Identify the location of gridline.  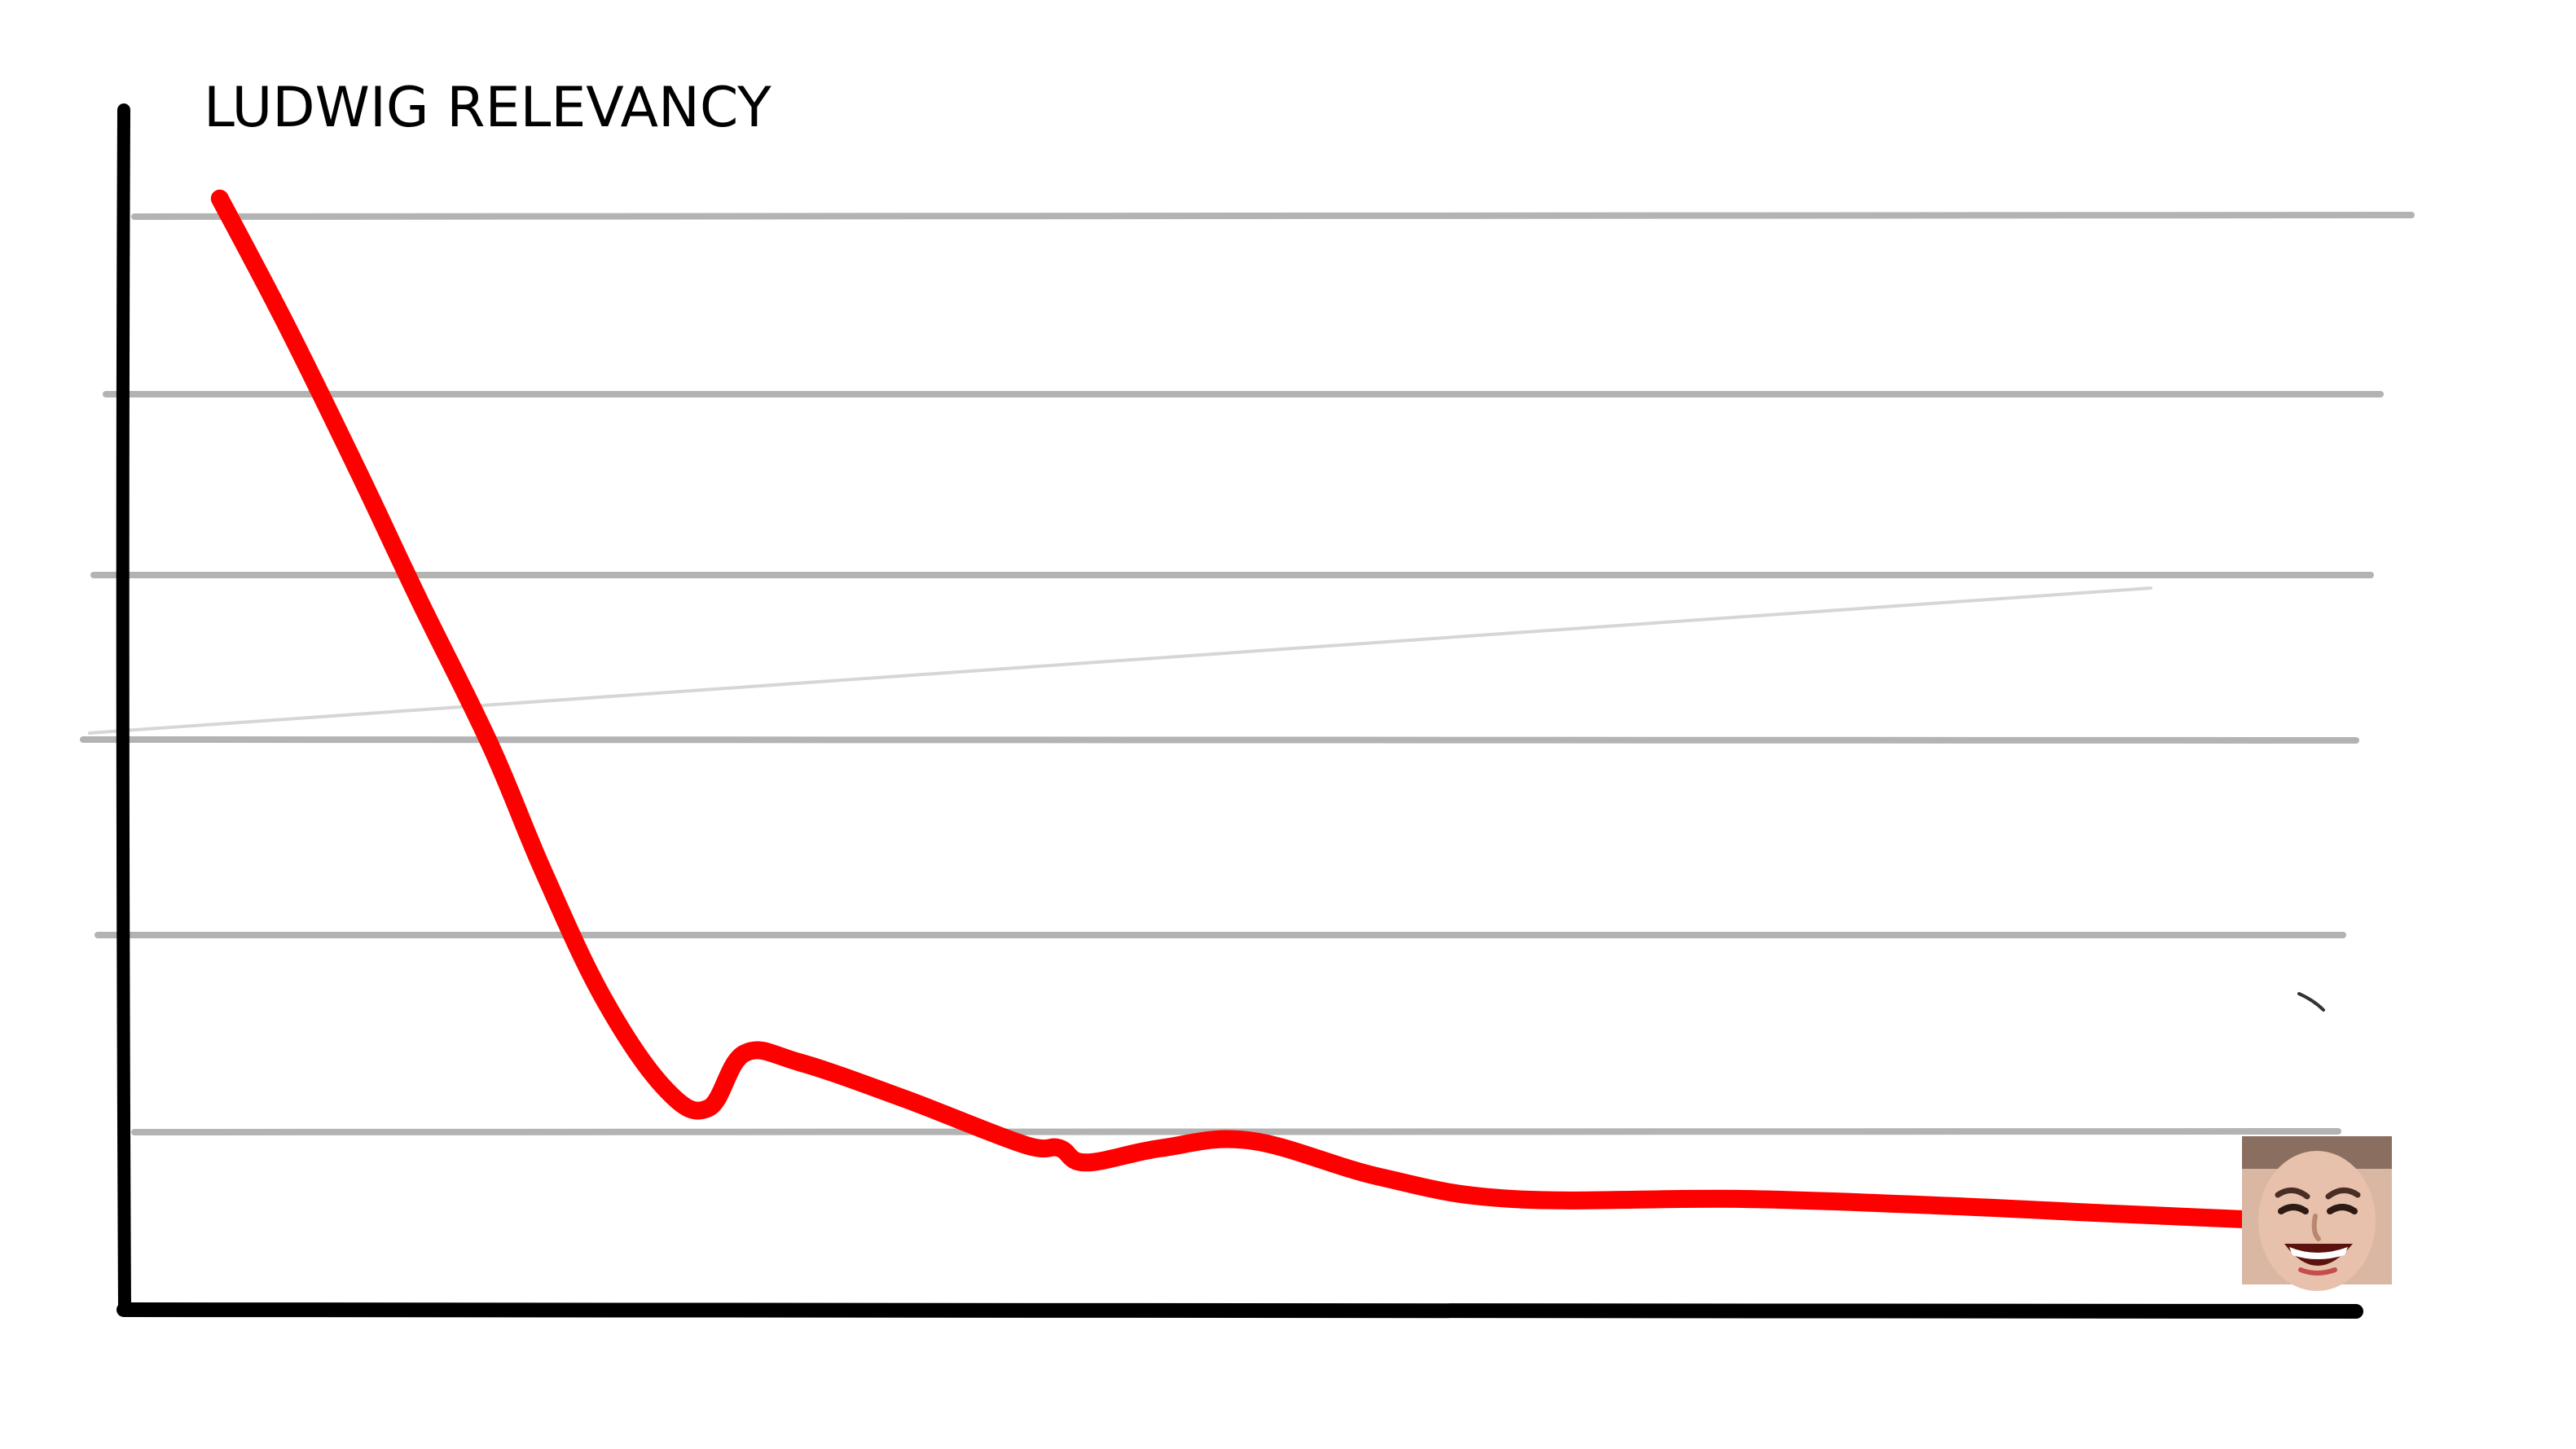
(1273, 216).